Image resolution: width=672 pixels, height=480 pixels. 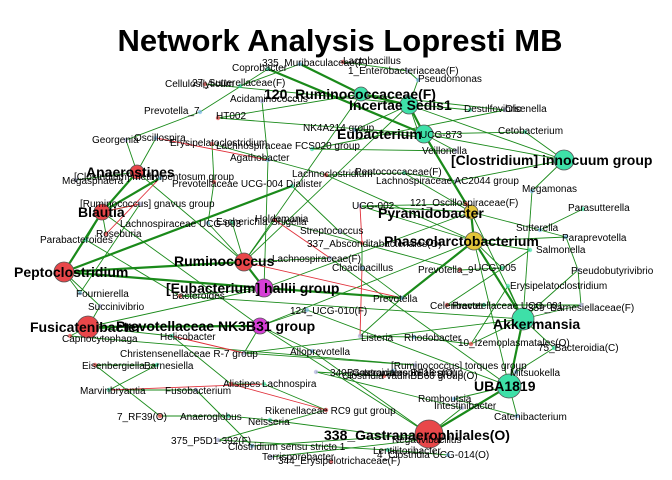 I want to click on hub-label-pyramidobacter: Pyramidobacter, so click(x=431, y=213).